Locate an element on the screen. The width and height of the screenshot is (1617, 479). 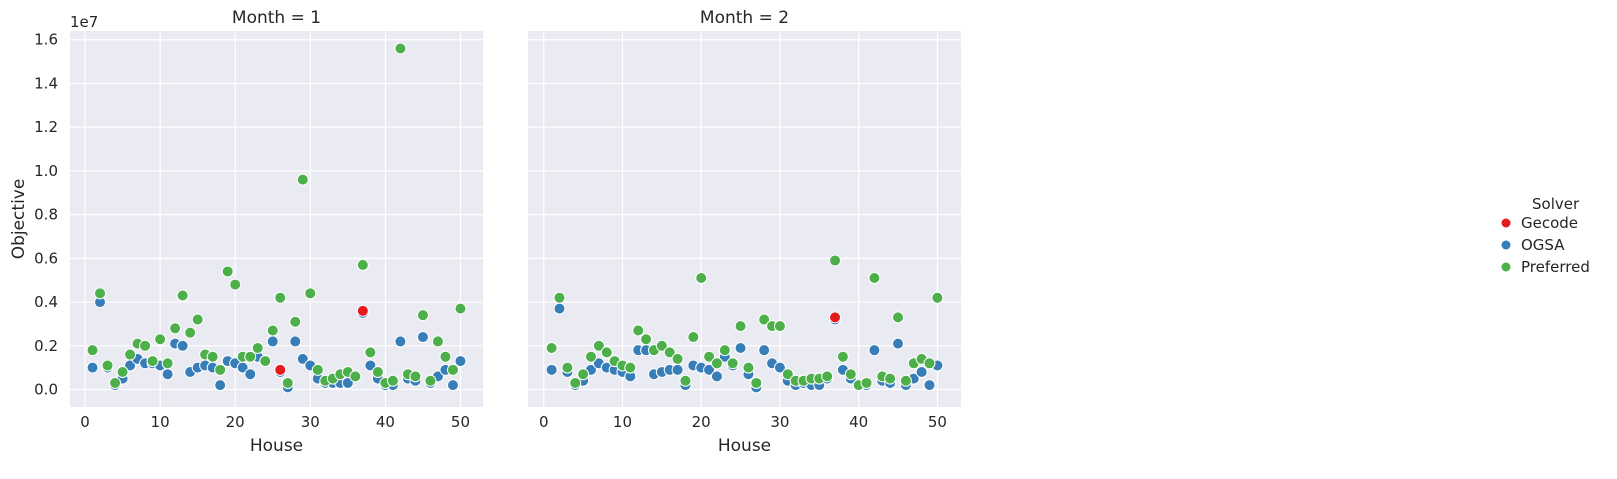
legend: Solver Gecode OGSA Preferred is located at coordinates (1545, 235).